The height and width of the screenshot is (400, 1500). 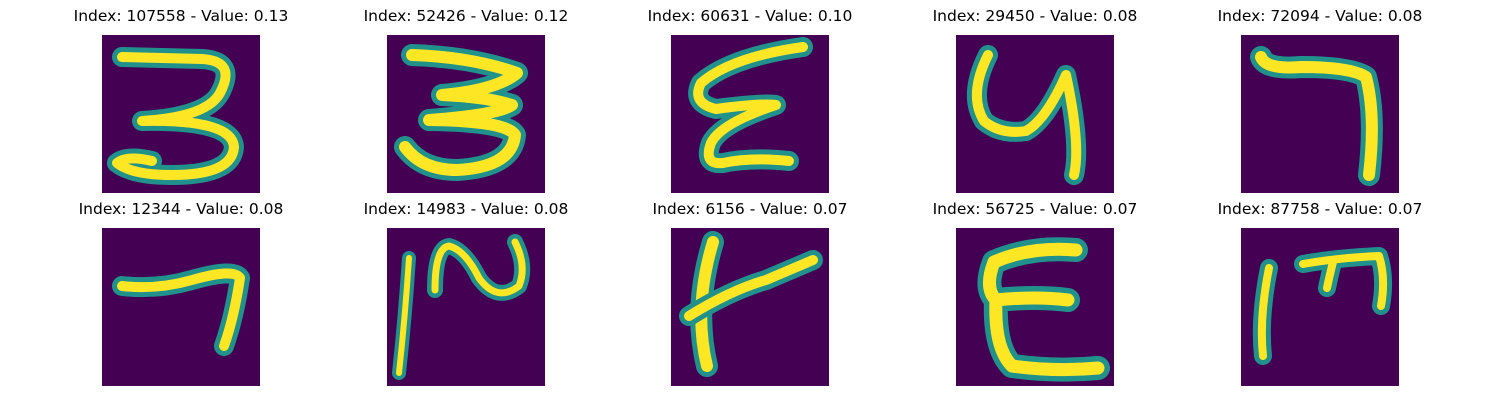 I want to click on panel-title: Index: 52426 - Value: 0.12, so click(x=466, y=16).